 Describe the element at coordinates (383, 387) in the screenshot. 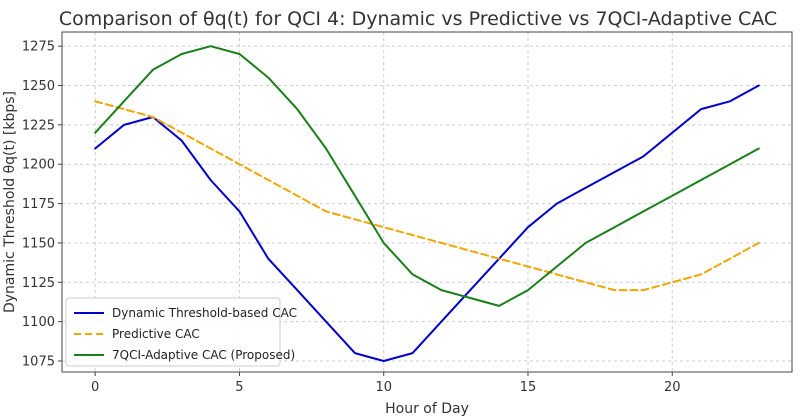

I see `x-tick-label: 10` at that location.